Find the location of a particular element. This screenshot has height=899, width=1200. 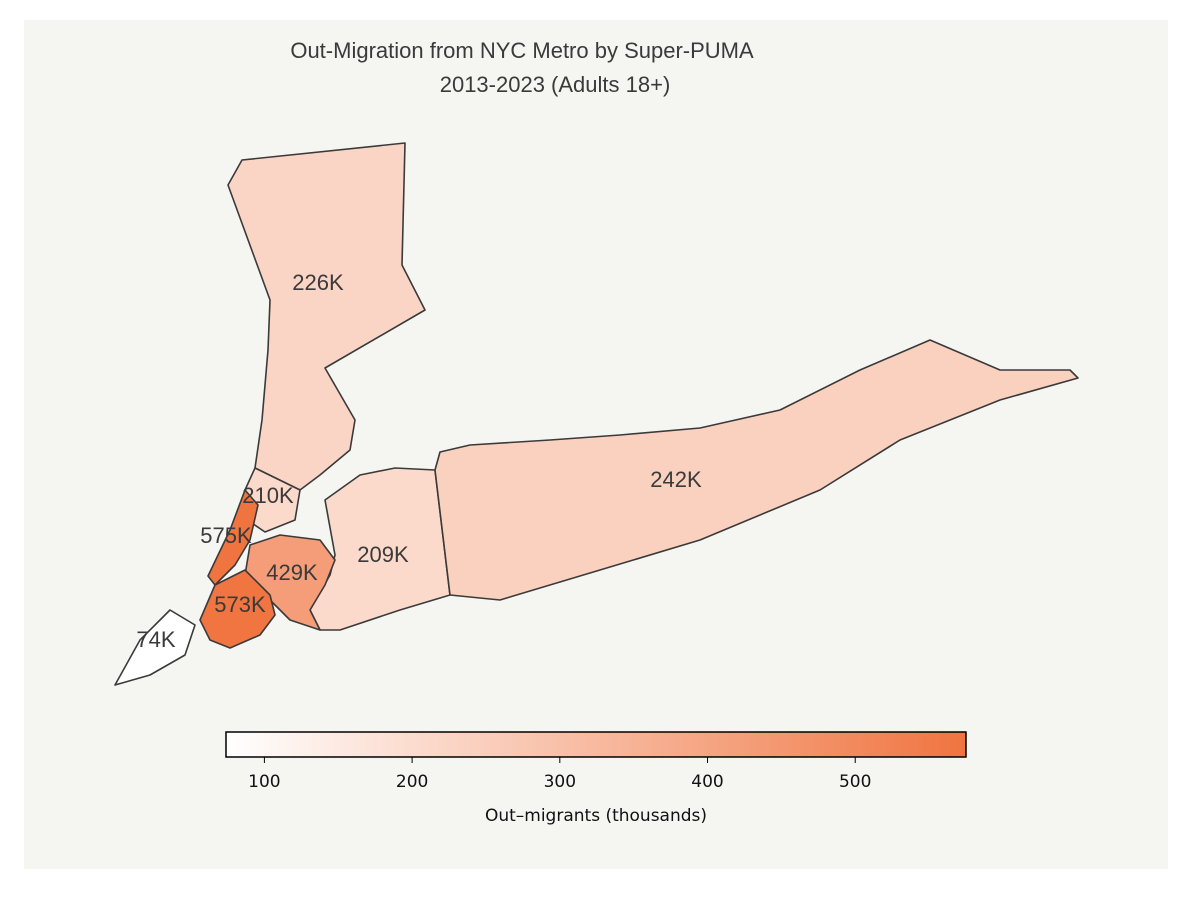

colorbar-label: Out–migrants (thousands) is located at coordinates (596, 816).